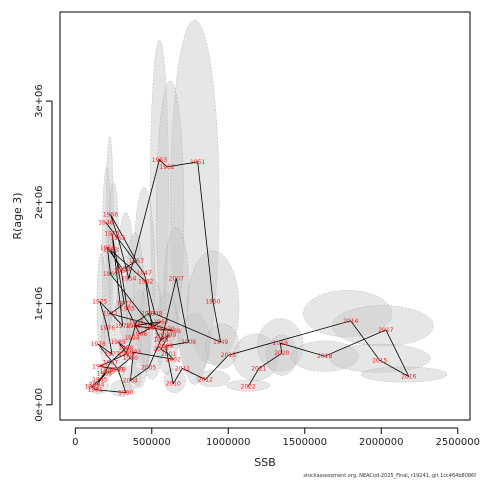 The height and width of the screenshot is (480, 480). Describe the element at coordinates (280, 343) in the screenshot. I see `year-point-label: 2019` at that location.